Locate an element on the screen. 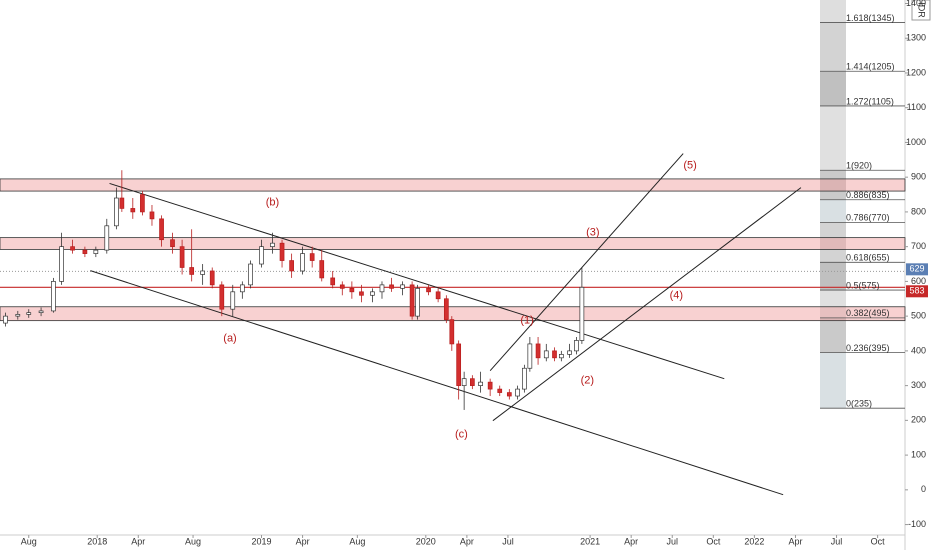 Image resolution: width=932 pixels, height=550 pixels. wave-label: (4) is located at coordinates (676, 296).